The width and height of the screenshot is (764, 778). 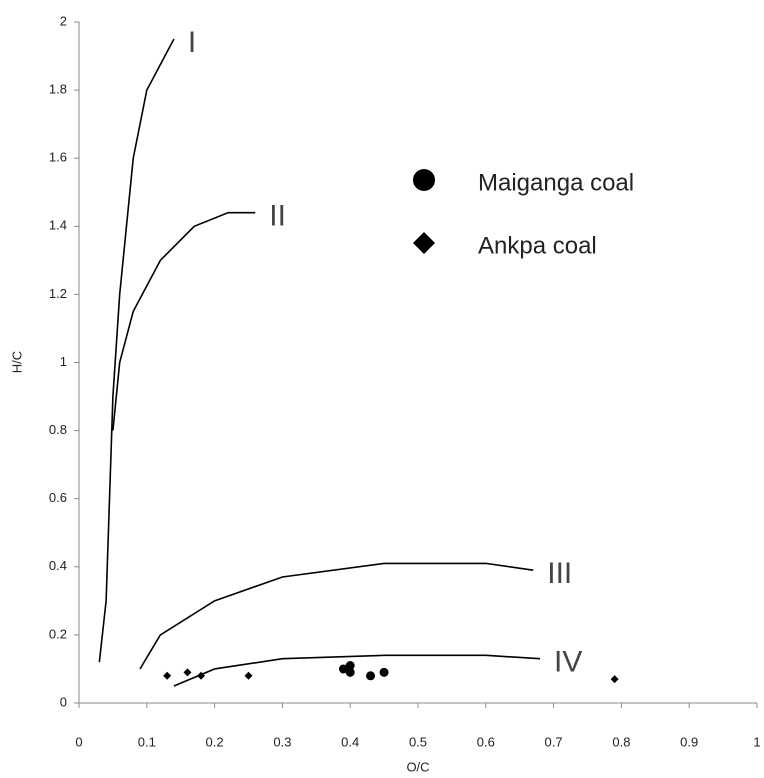 What do you see at coordinates (63, 20) in the screenshot?
I see `y-tick-label: 2` at bounding box center [63, 20].